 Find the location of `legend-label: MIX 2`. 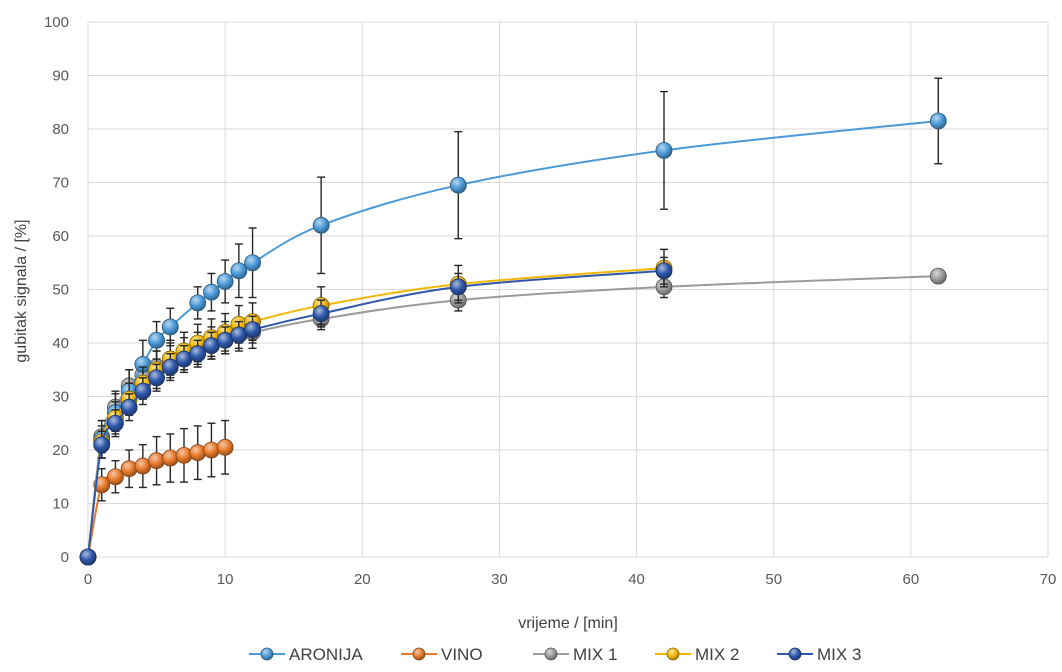

legend-label: MIX 2 is located at coordinates (717, 654).